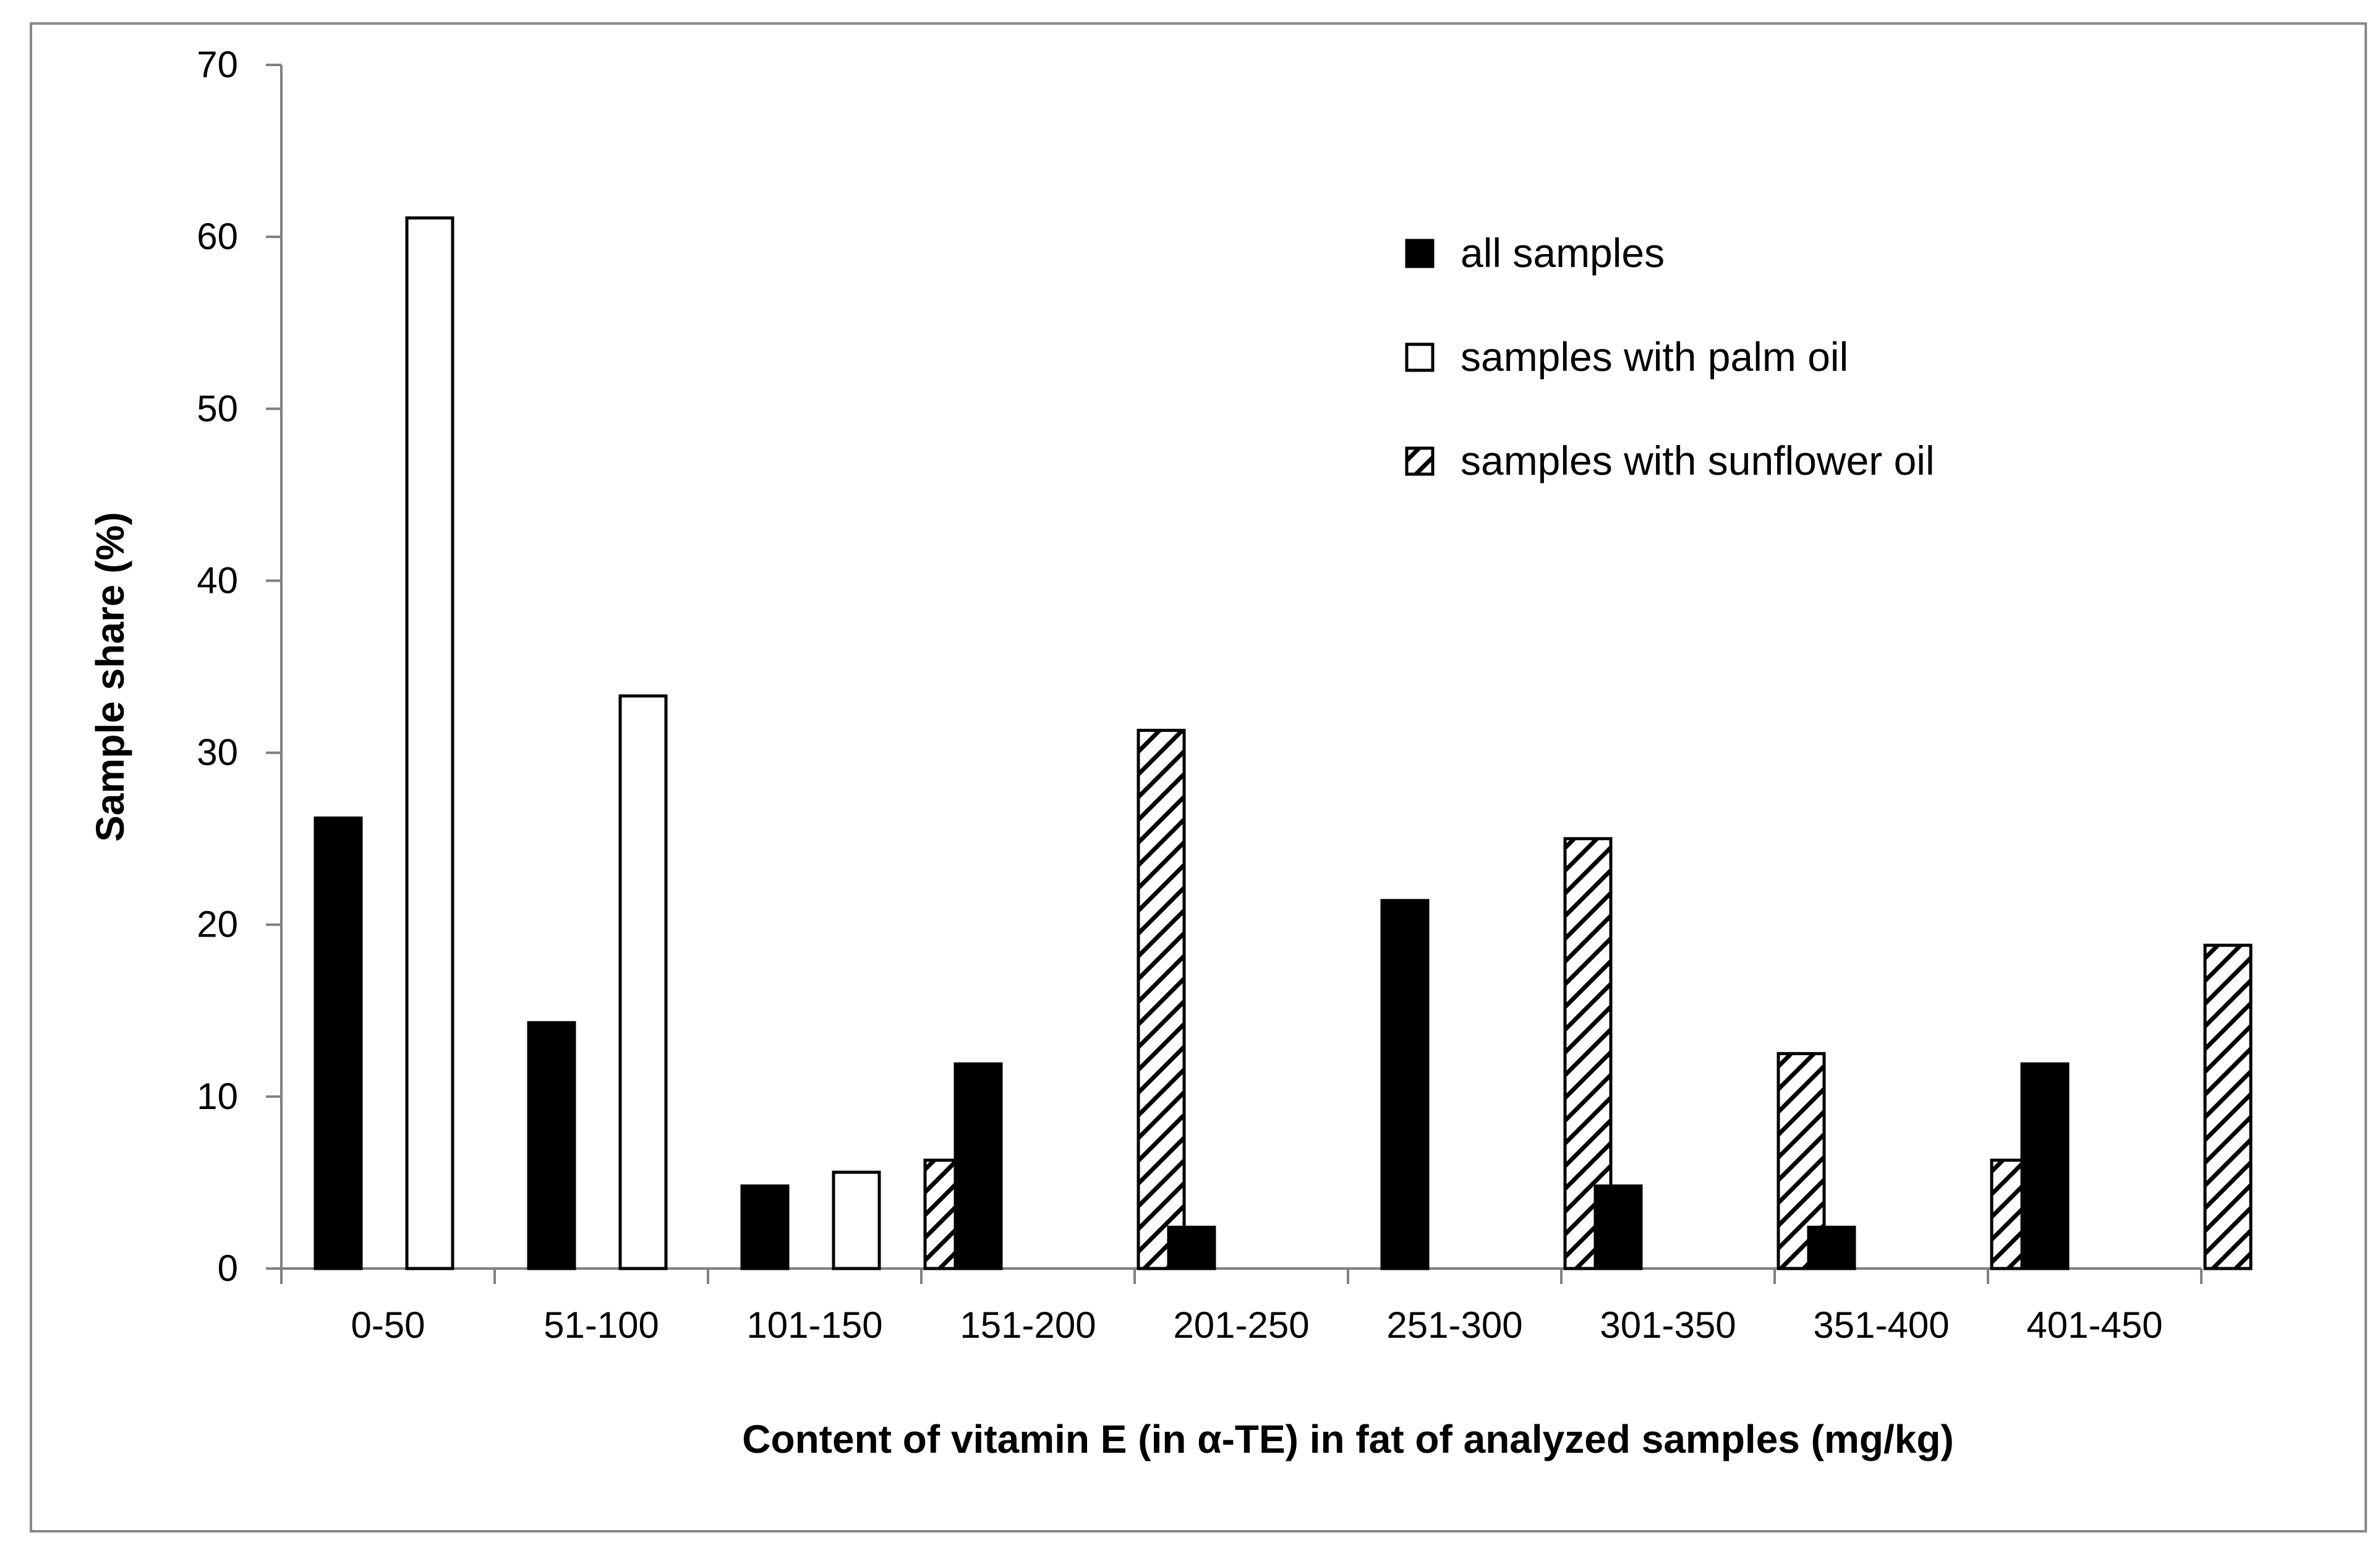 The width and height of the screenshot is (2380, 1556). Describe the element at coordinates (1881, 1325) in the screenshot. I see `x-tick-label: 351-400` at that location.